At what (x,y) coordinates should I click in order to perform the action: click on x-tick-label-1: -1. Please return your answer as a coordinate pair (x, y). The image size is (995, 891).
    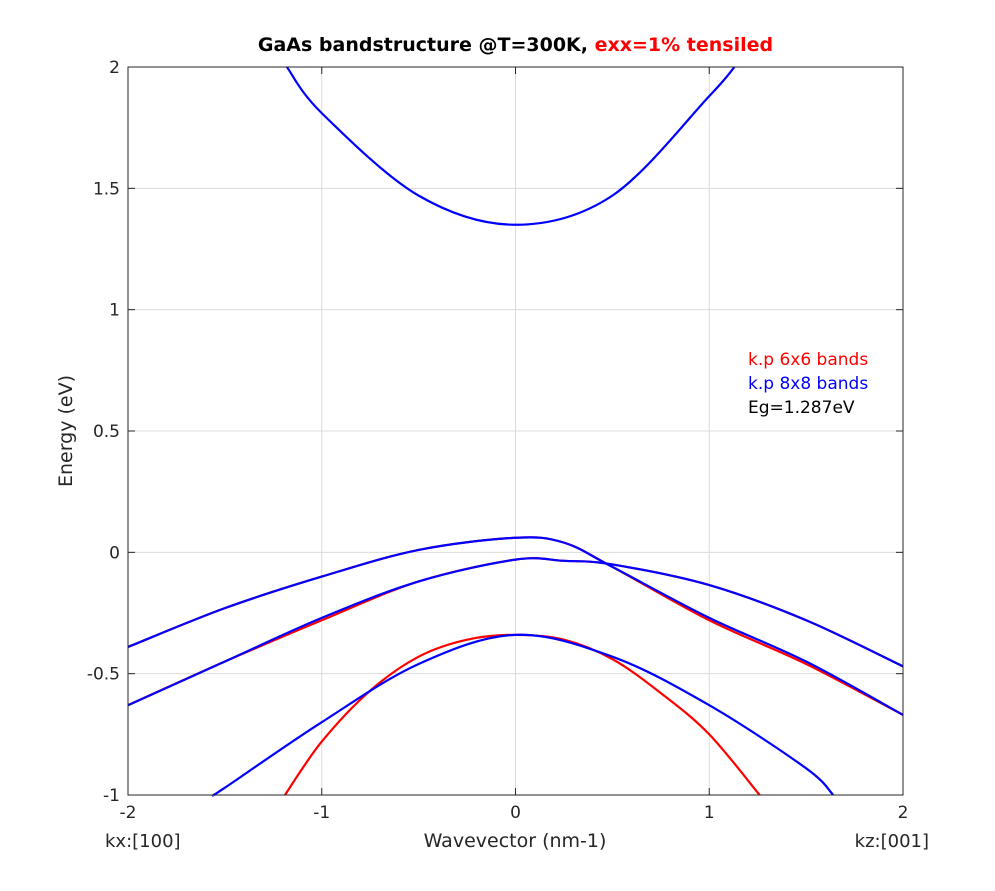
    Looking at the image, I should click on (321, 813).